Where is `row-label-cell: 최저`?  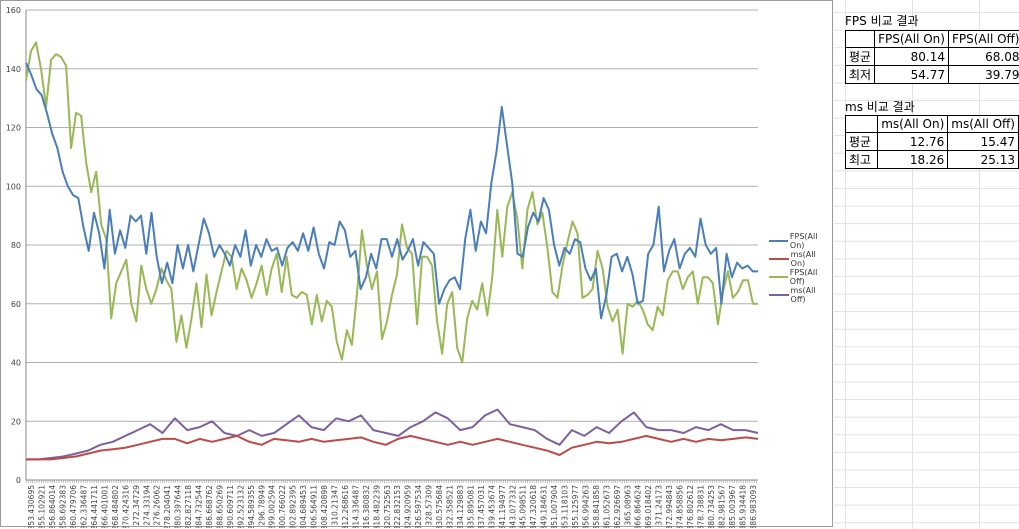
row-label-cell: 최저 is located at coordinates (860, 74).